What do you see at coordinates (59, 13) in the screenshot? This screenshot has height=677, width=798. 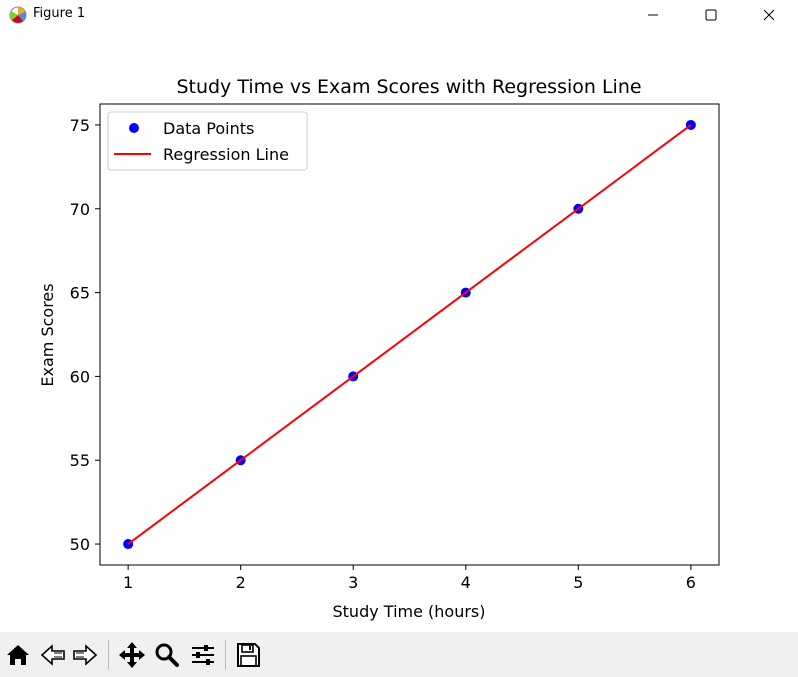 I see `window-title: Figure 1` at bounding box center [59, 13].